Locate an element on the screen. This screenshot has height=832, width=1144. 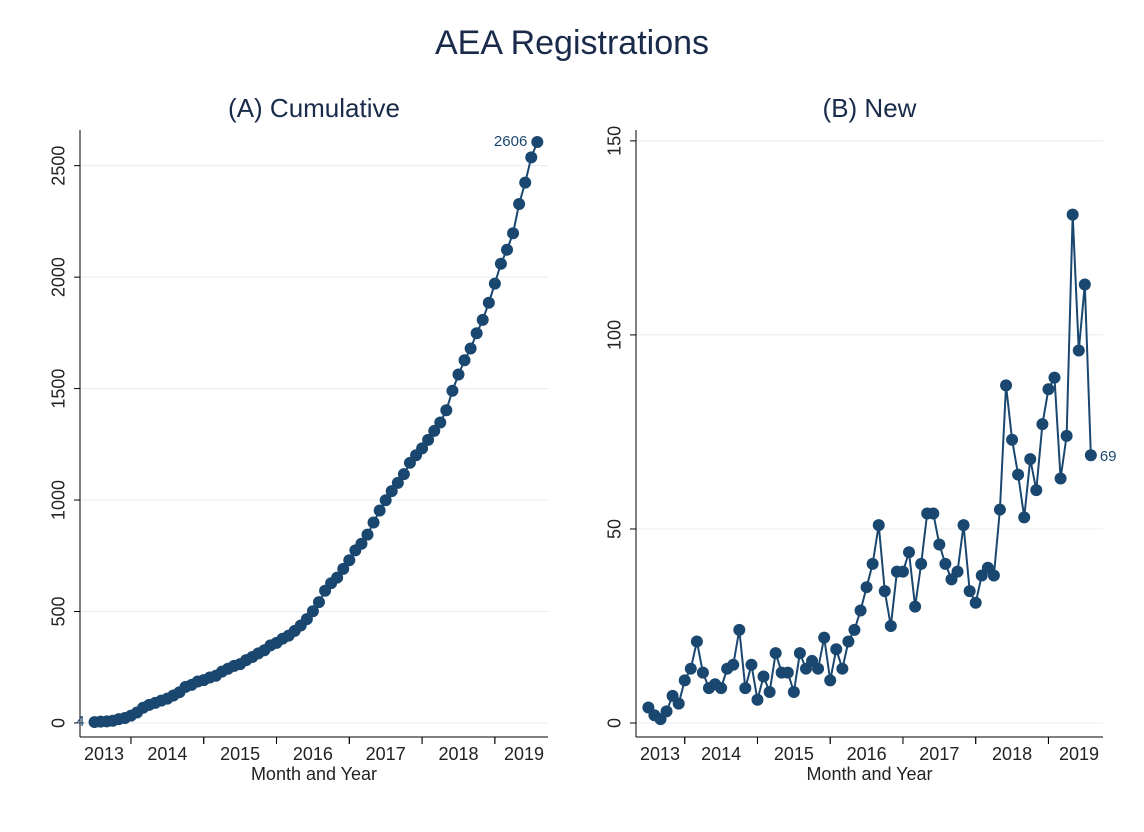
y-tick-label: 50 is located at coordinates (615, 529).